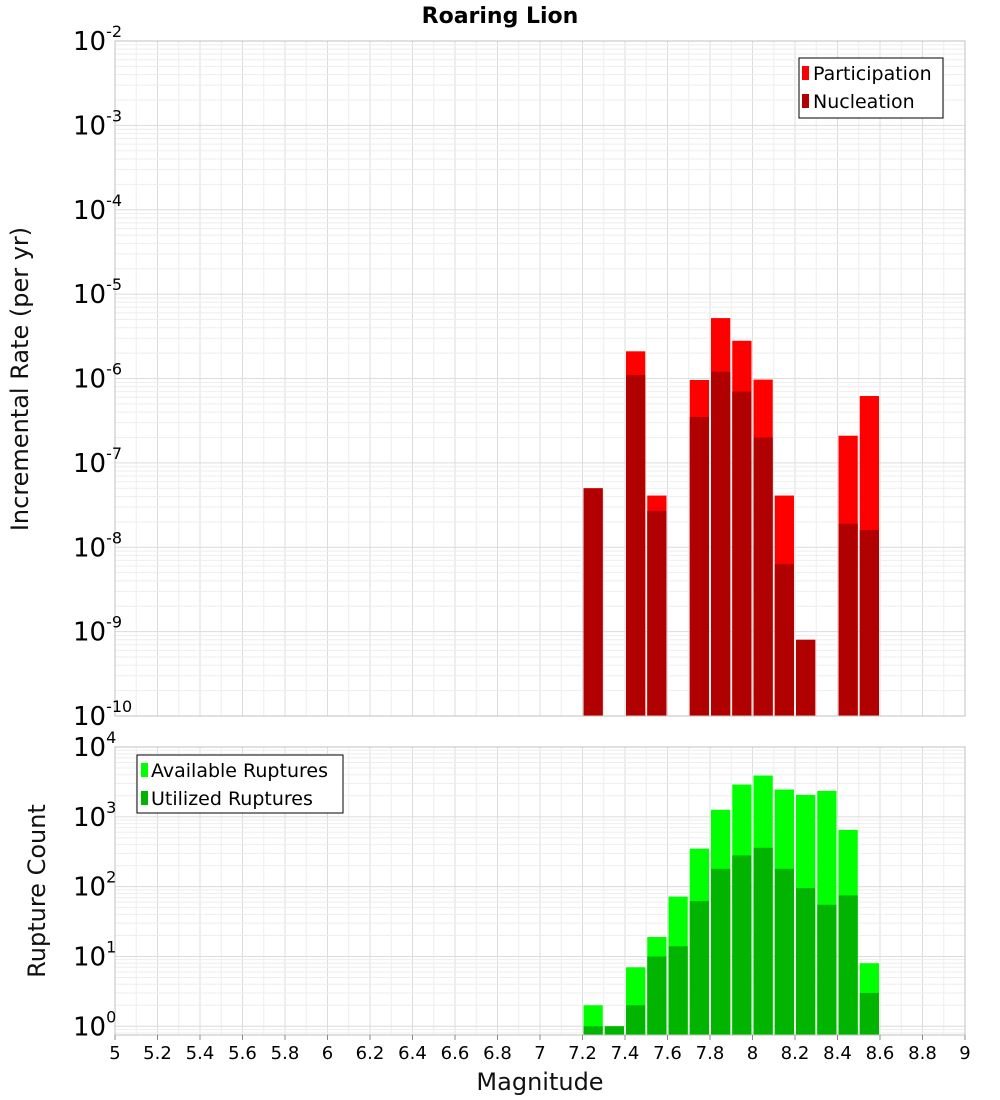 This screenshot has width=1000, height=1100. I want to click on top-y-axis-label: Incremental Rate (per yr), so click(20, 379).